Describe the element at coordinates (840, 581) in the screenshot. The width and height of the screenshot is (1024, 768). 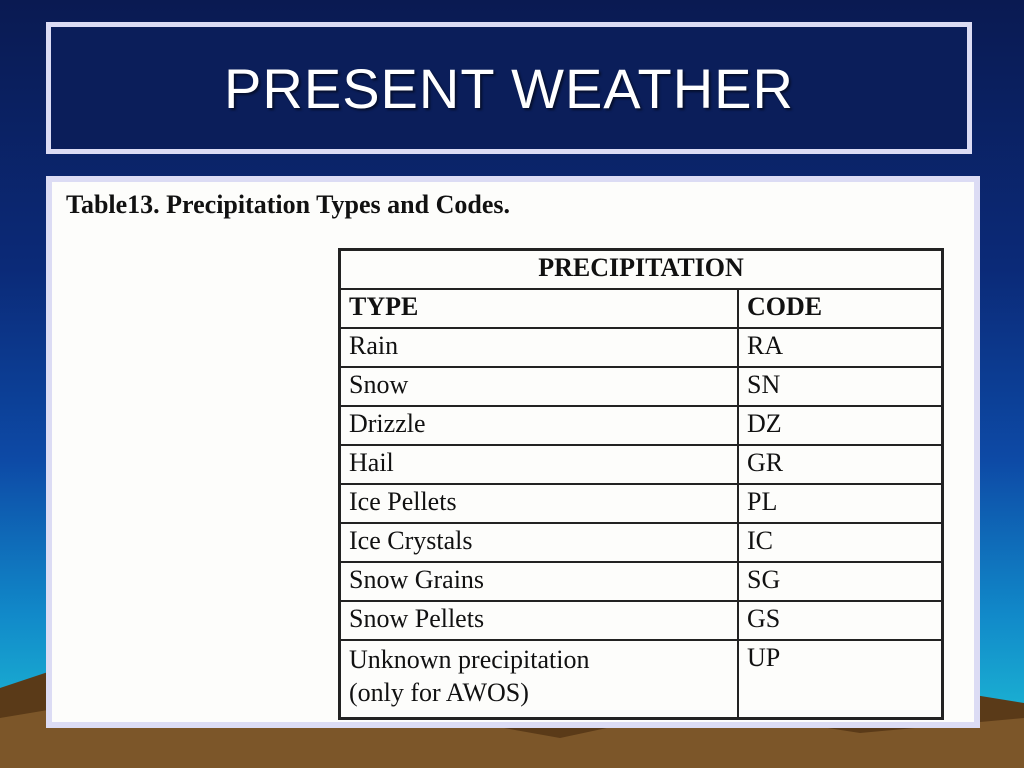
I see `code-cell: SG` at that location.